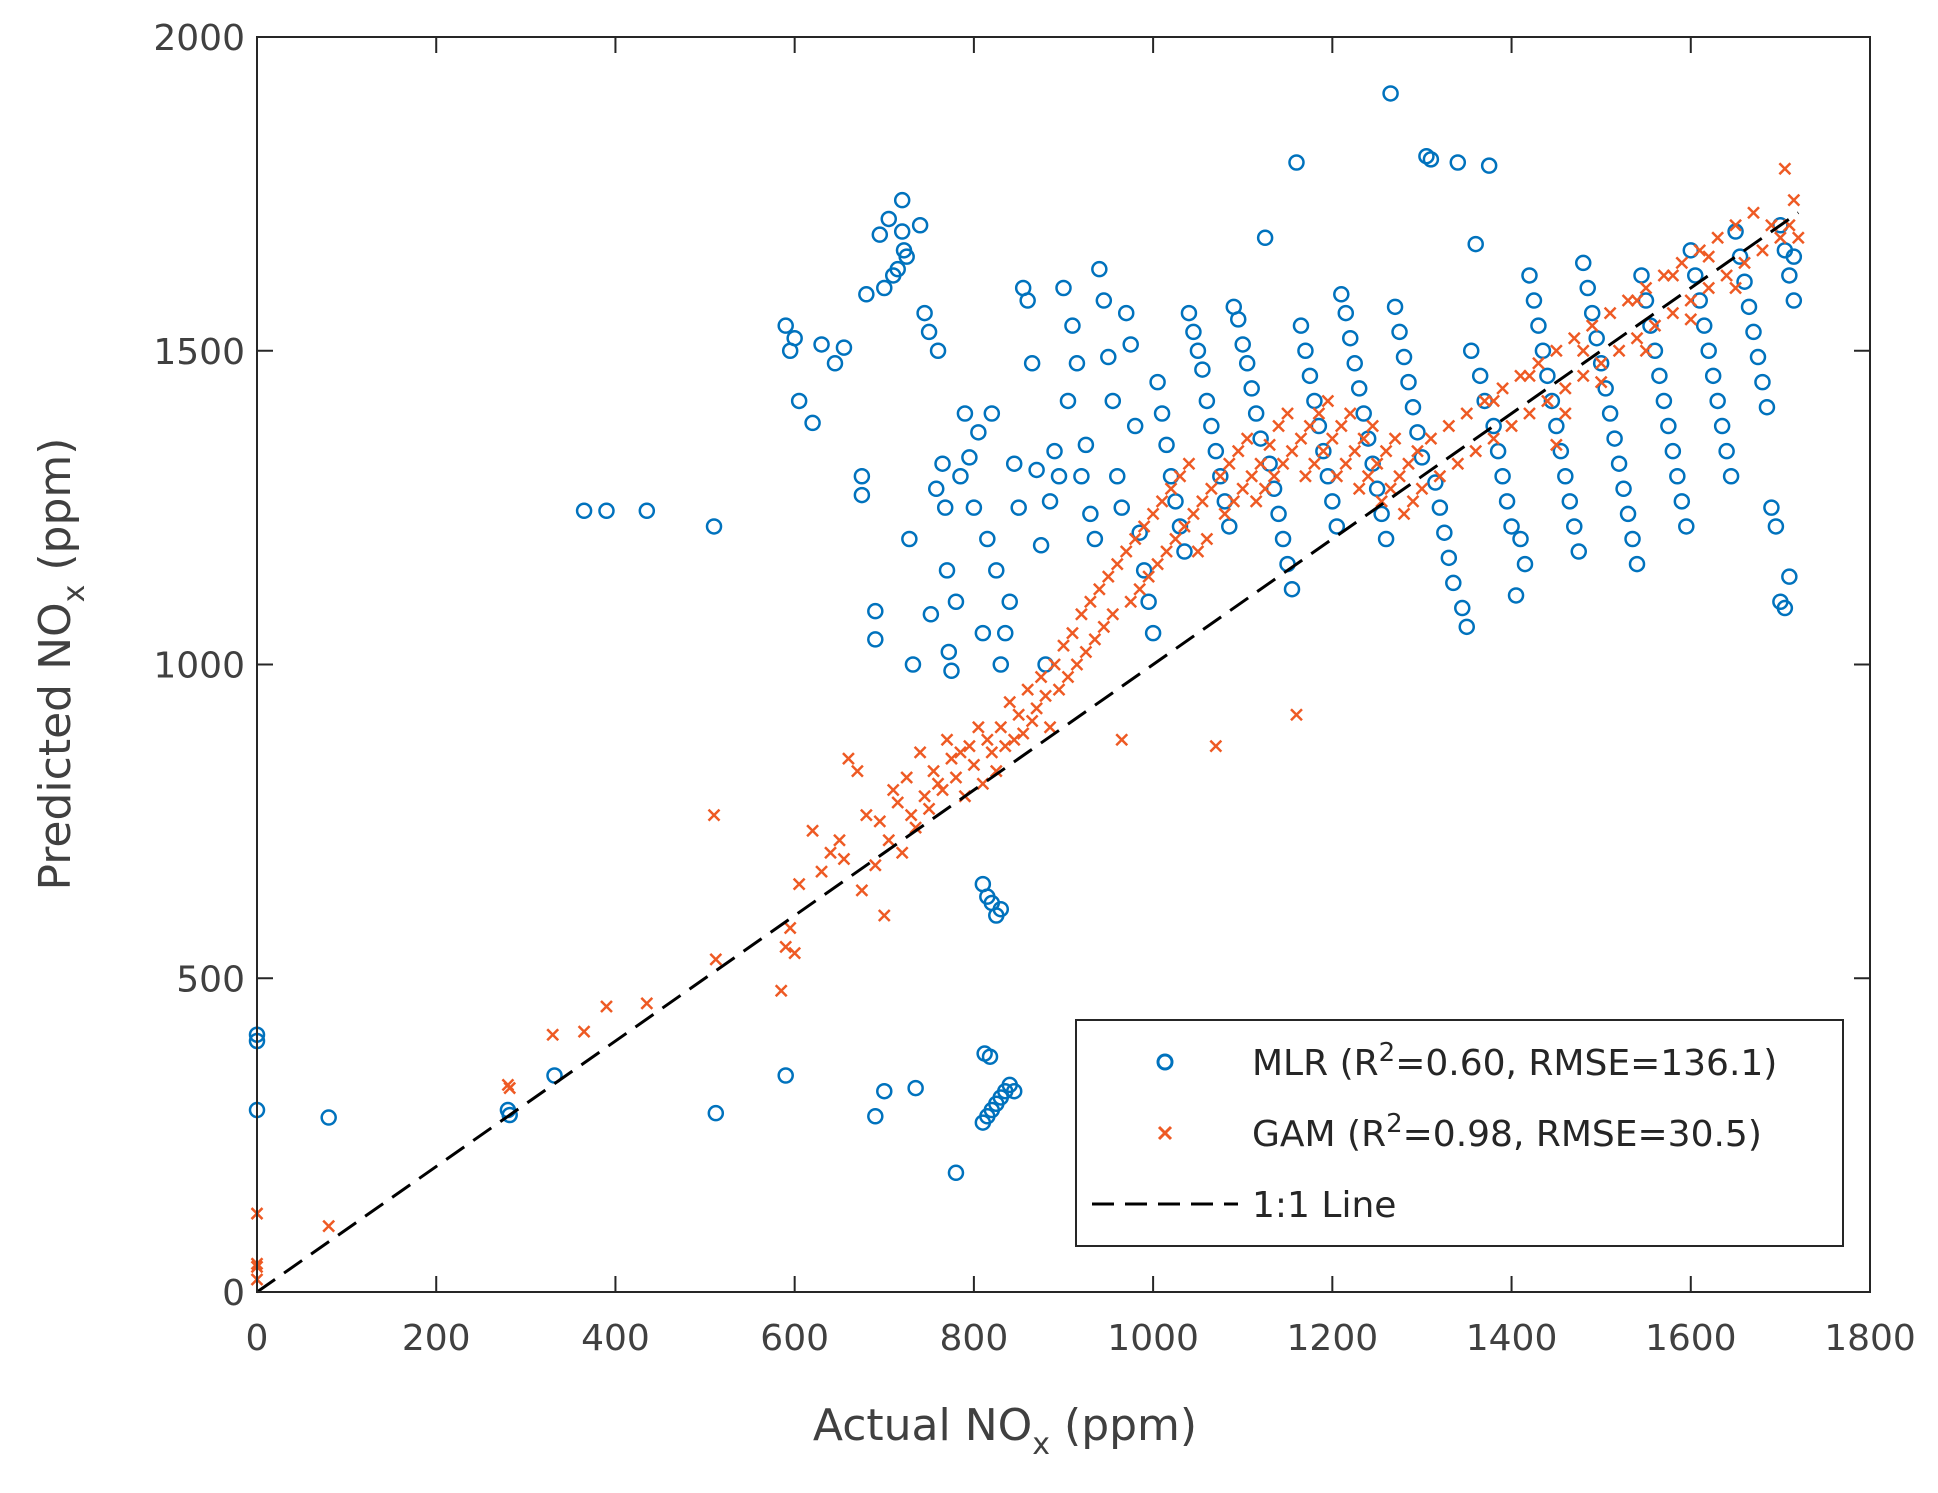 This screenshot has width=1938, height=1493. What do you see at coordinates (615, 1338) in the screenshot?
I see `x-tick-label: 400` at bounding box center [615, 1338].